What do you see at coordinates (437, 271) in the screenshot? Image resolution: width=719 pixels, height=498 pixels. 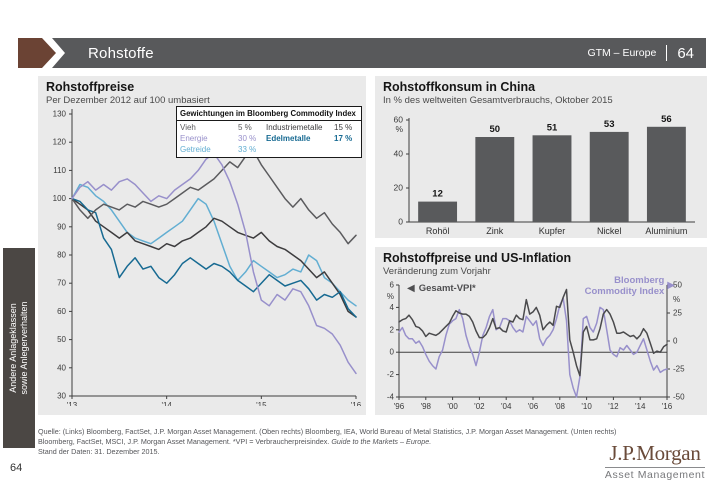 I see `inflation-subtitle: Veränderung zum Vorjahr` at bounding box center [437, 271].